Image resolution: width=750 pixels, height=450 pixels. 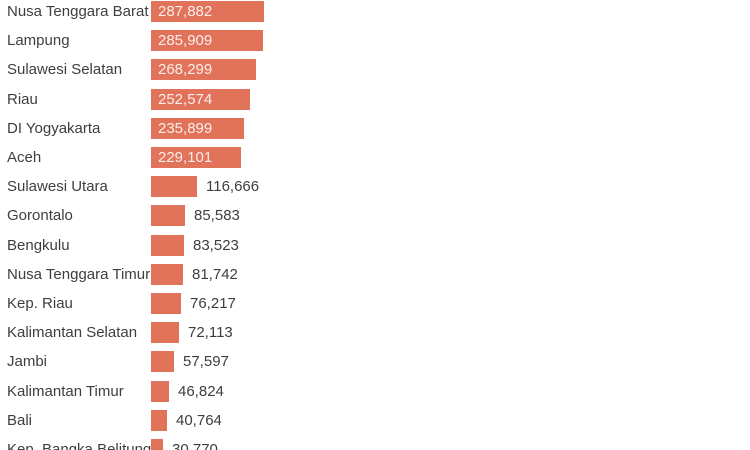 I want to click on value-label-outside: 85,583, so click(x=217, y=216).